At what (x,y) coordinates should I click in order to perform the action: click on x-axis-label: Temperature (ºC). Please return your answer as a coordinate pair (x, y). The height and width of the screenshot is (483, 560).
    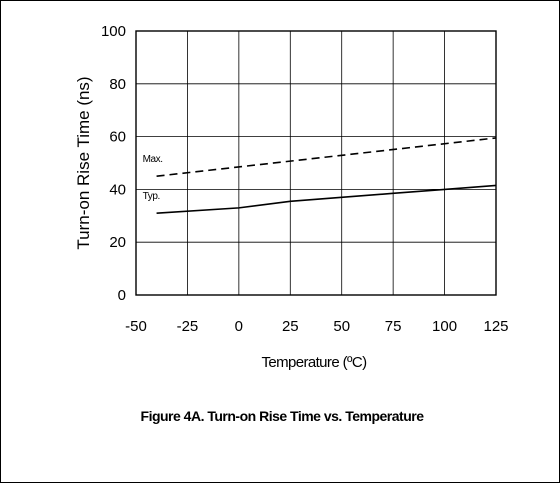
    Looking at the image, I should click on (314, 362).